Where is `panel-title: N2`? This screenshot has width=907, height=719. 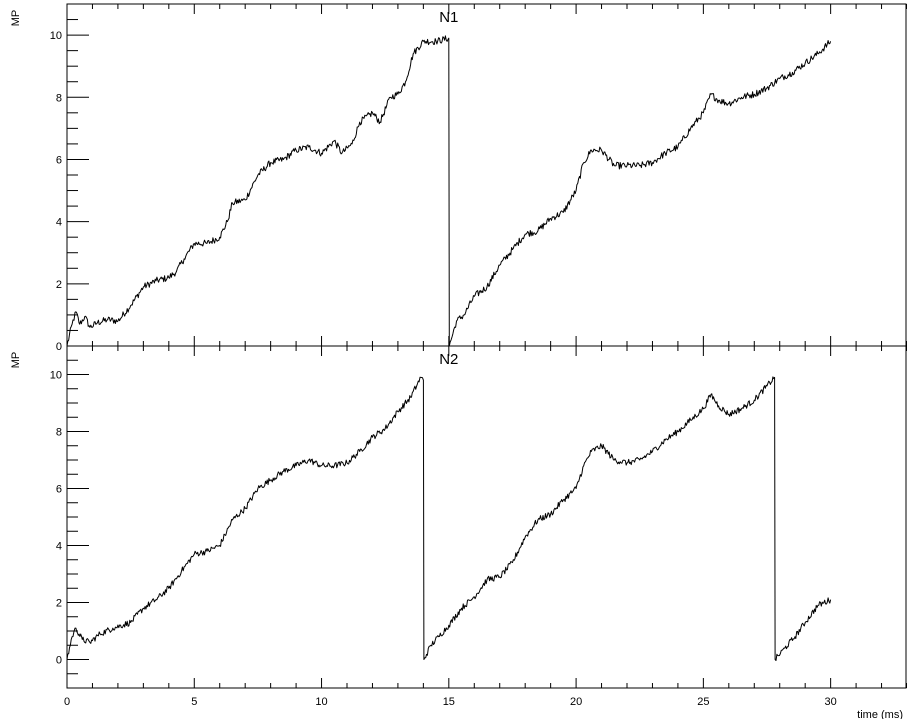
panel-title: N2 is located at coordinates (448, 359).